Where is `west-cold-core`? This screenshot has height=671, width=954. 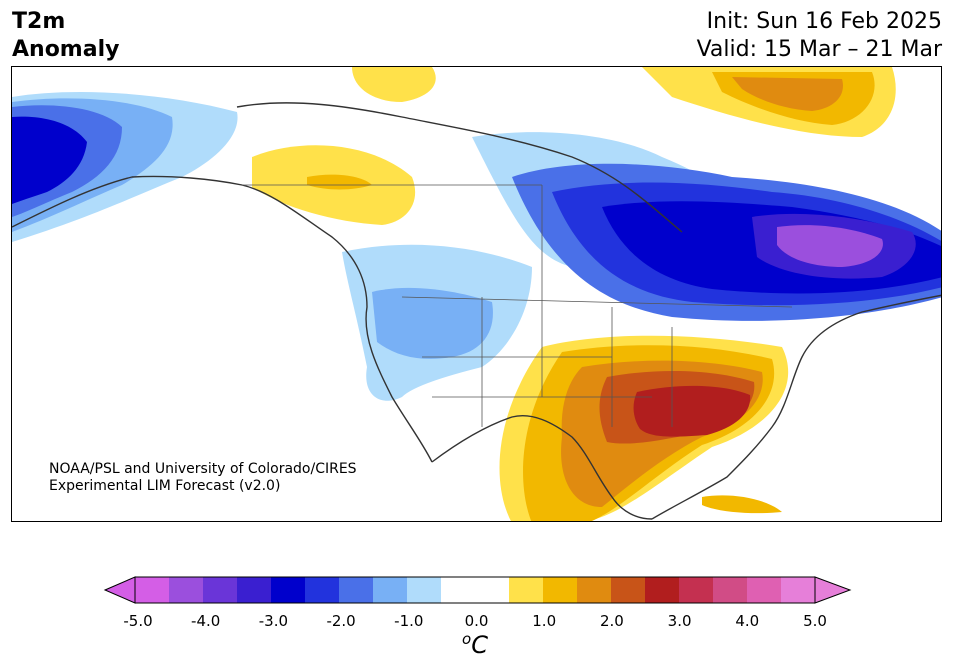
west-cold-core is located at coordinates (432, 323).